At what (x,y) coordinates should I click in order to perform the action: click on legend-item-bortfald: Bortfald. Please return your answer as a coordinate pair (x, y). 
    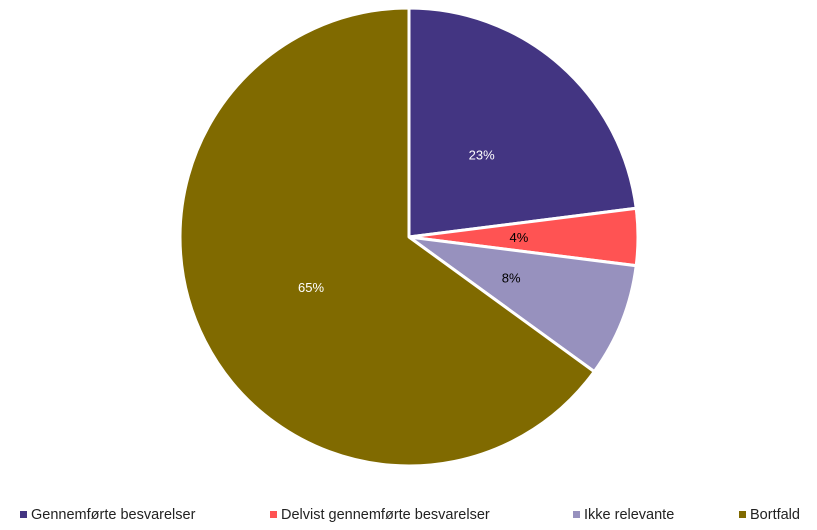
    Looking at the image, I should click on (769, 515).